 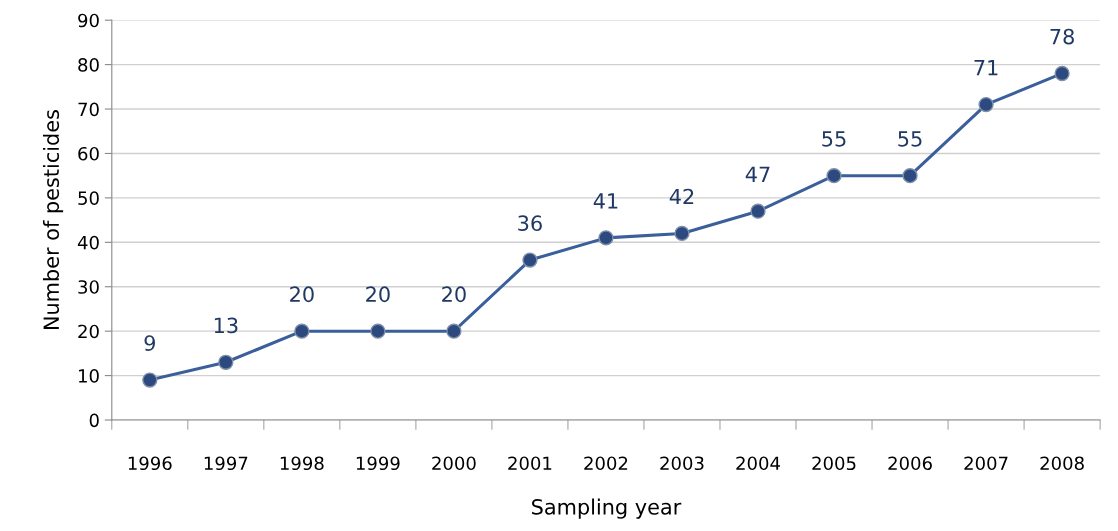 What do you see at coordinates (681, 196) in the screenshot?
I see `data-label: 42` at bounding box center [681, 196].